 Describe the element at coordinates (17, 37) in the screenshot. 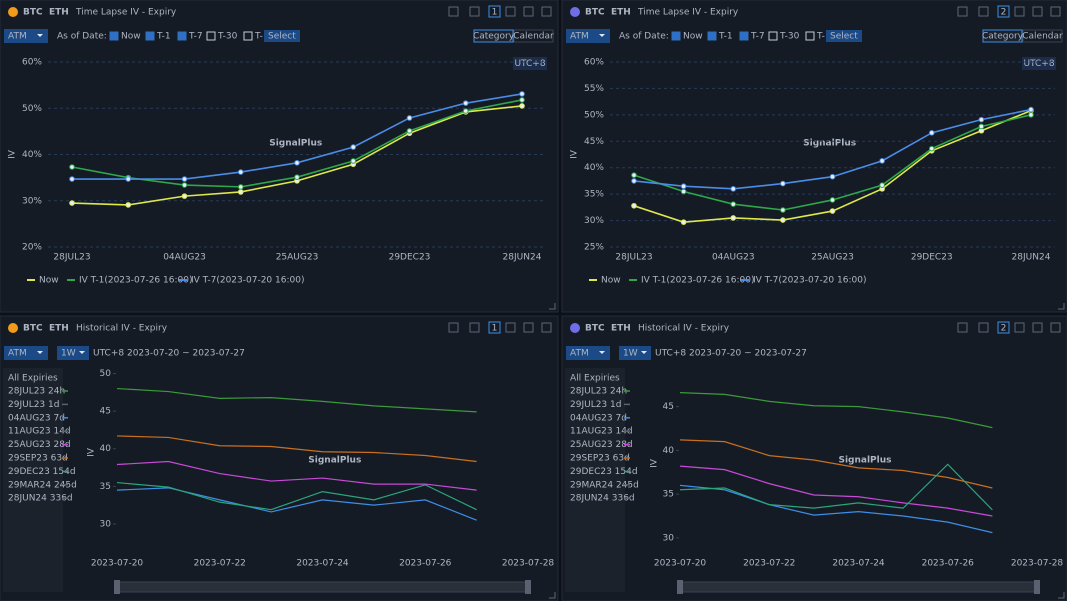

I see `selector-label: ATM` at that location.